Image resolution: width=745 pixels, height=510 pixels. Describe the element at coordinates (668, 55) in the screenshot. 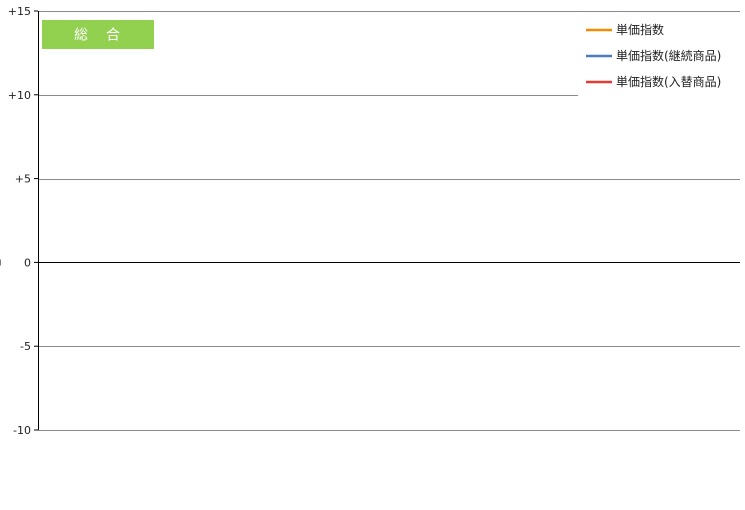

I see `legend-label: 単価指数(継続商品)` at that location.